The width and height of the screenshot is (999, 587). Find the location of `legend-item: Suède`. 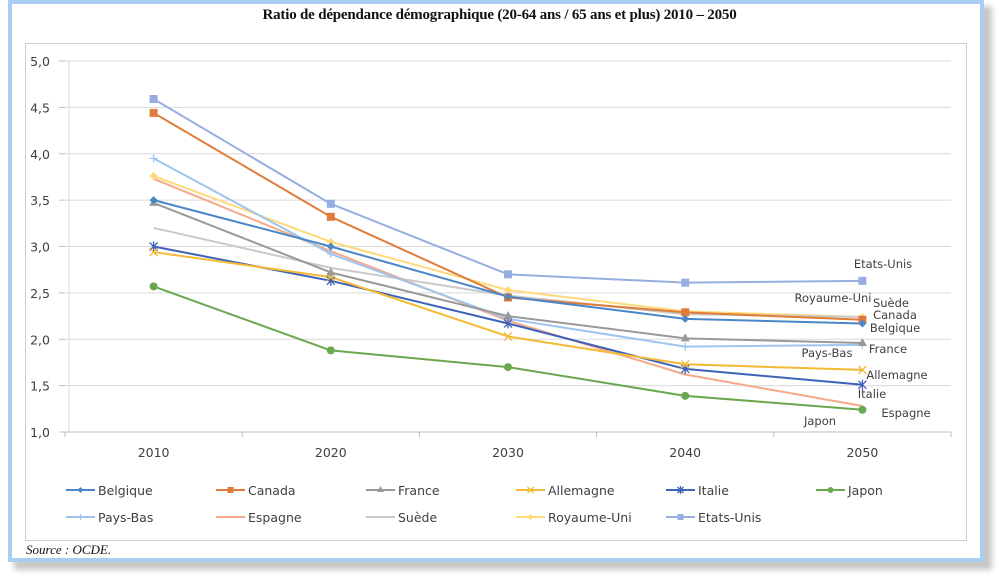

legend-item: Suède is located at coordinates (401, 517).